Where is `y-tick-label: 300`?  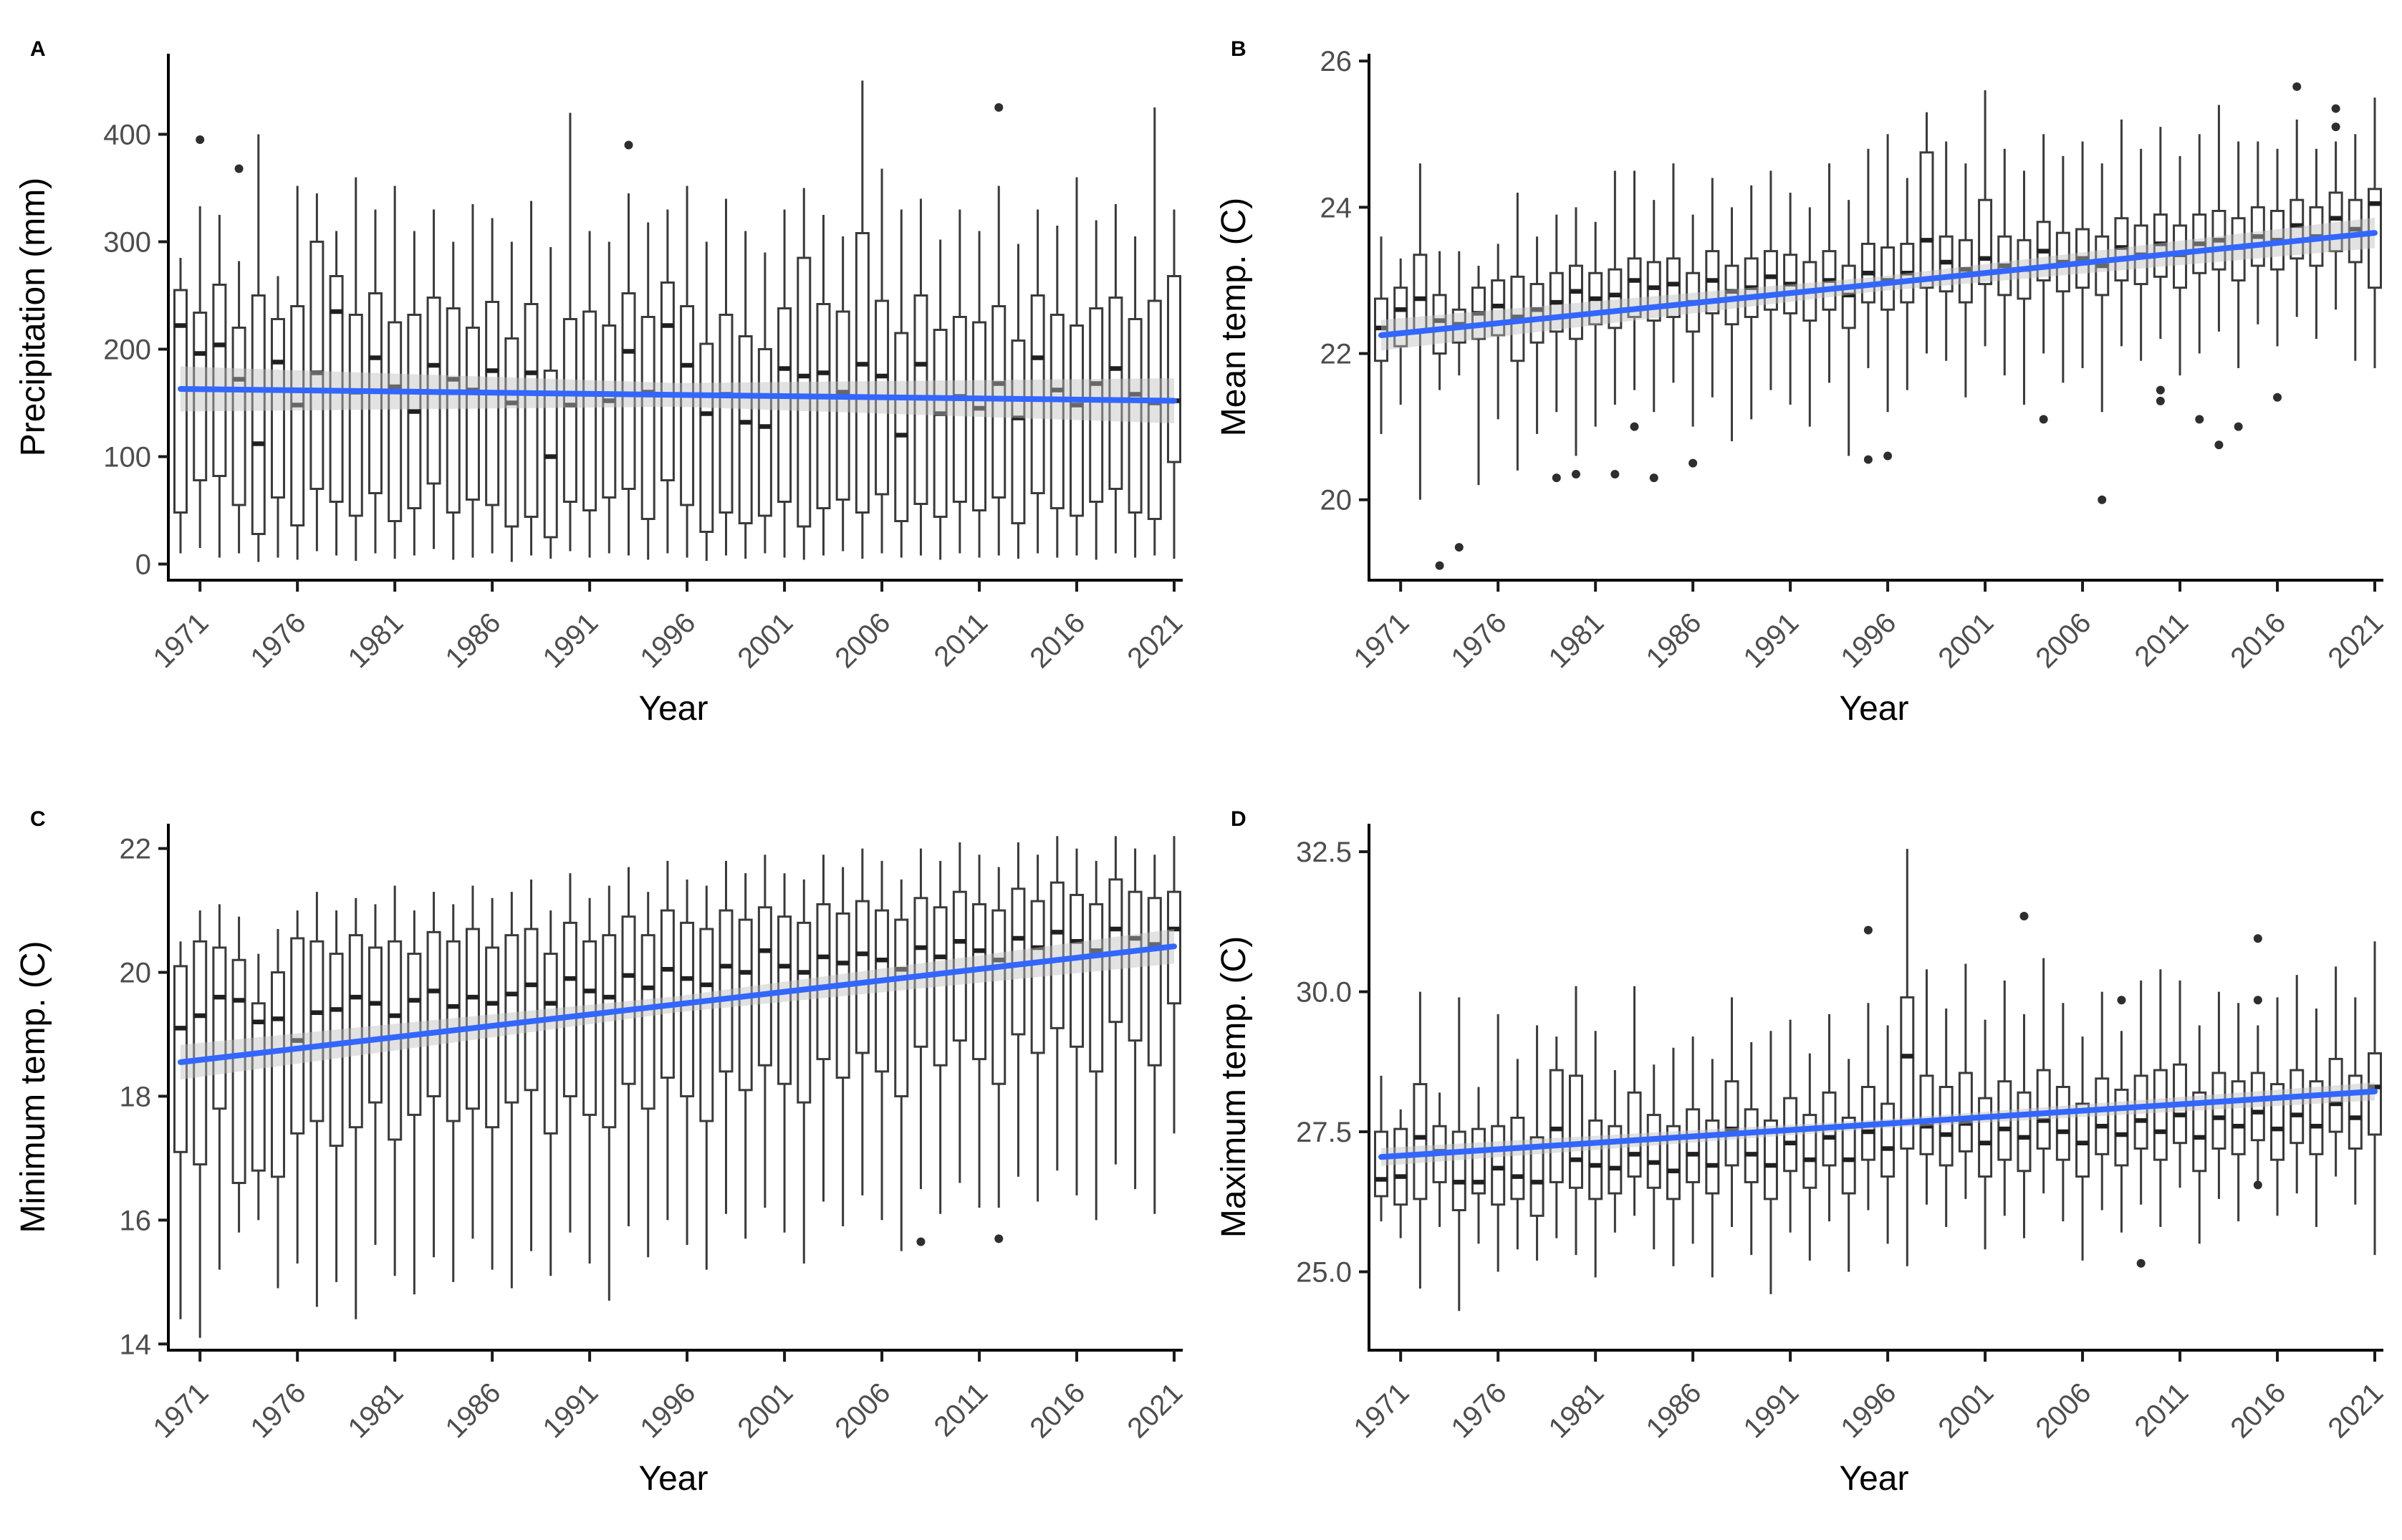 y-tick-label: 300 is located at coordinates (127, 243).